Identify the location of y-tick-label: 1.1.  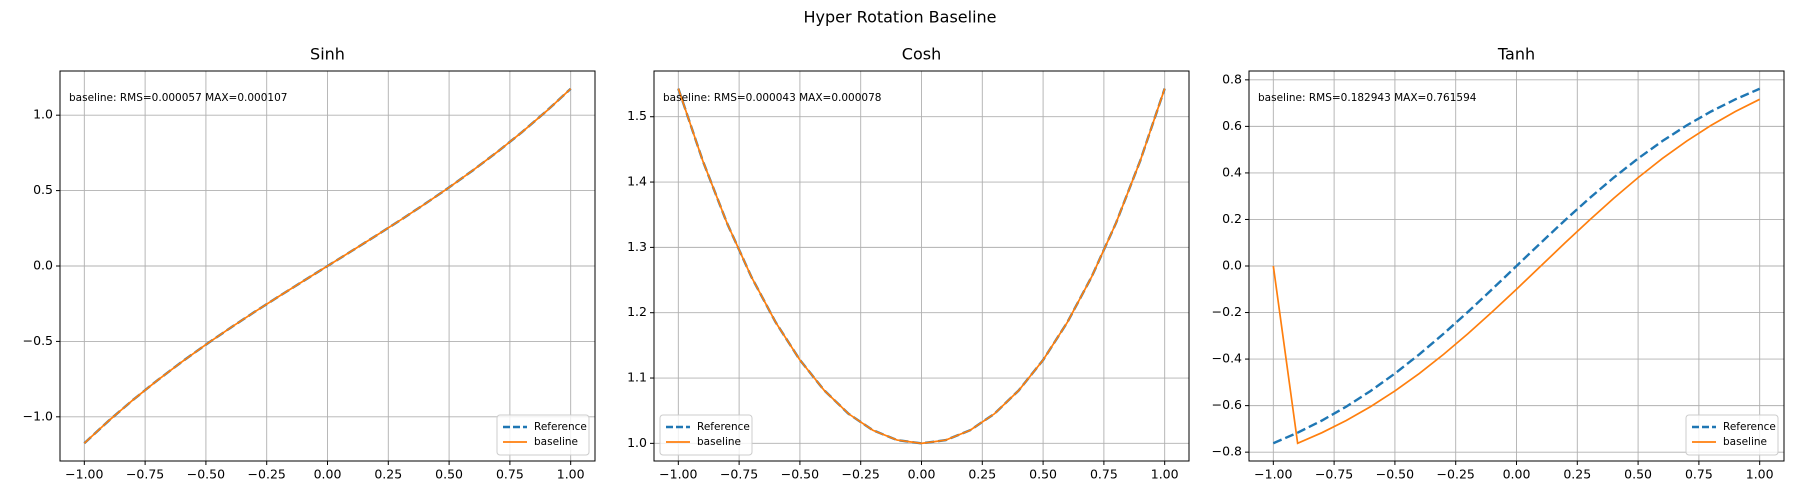
(637, 377).